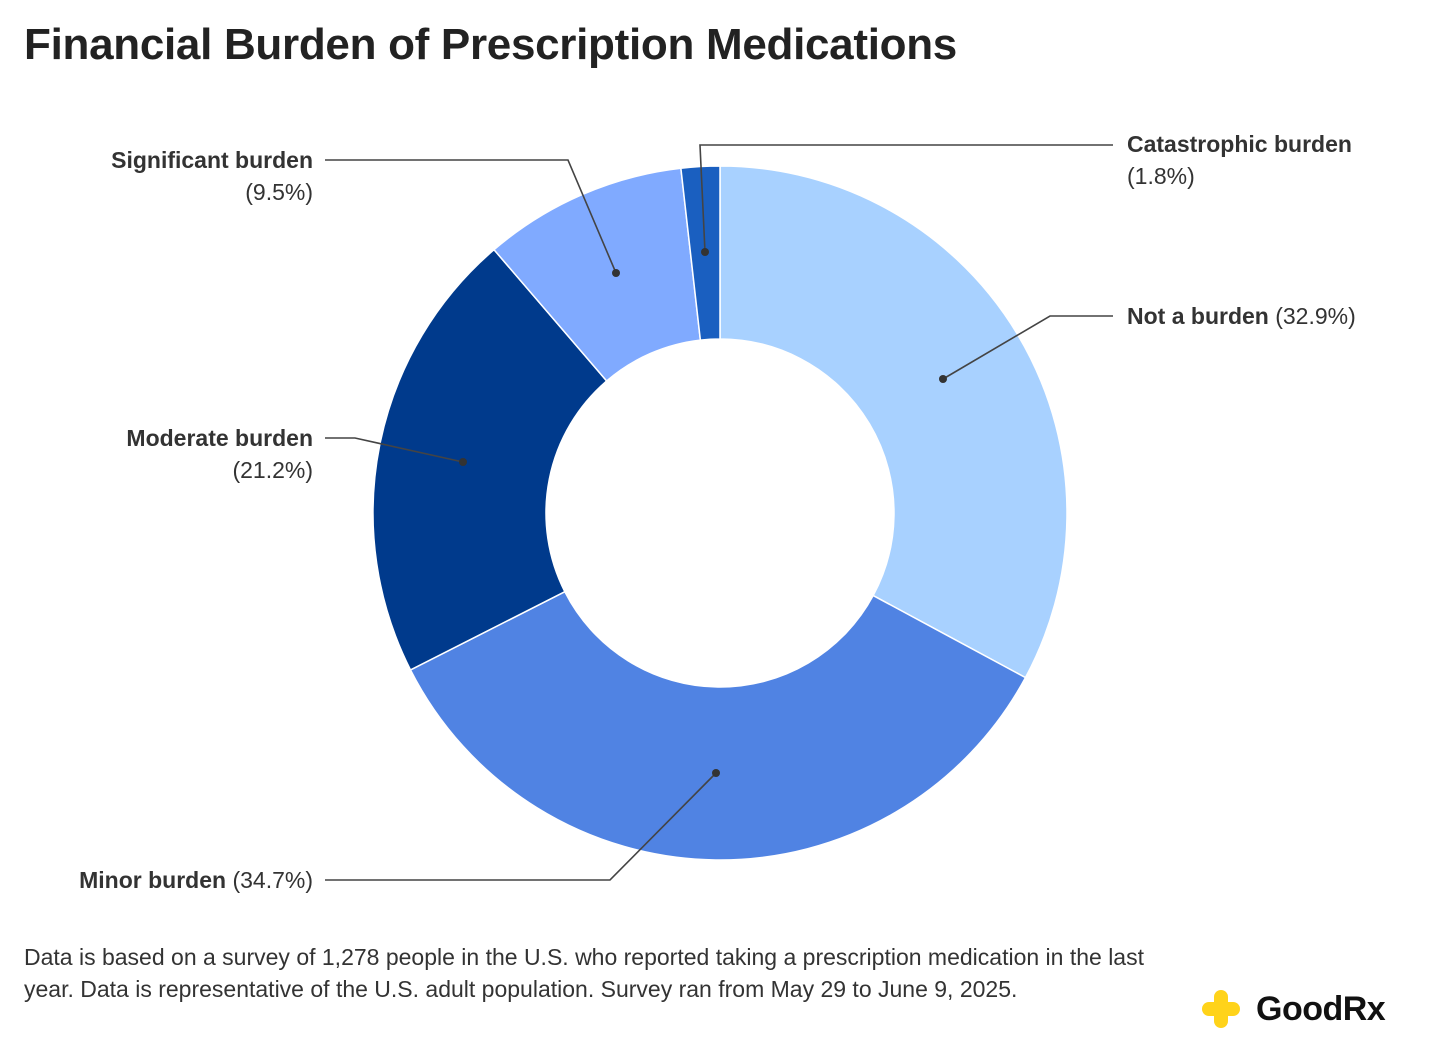 Image resolution: width=1440 pixels, height=1064 pixels. Describe the element at coordinates (1027, 347) in the screenshot. I see `leader-line-not-a-burden` at that location.